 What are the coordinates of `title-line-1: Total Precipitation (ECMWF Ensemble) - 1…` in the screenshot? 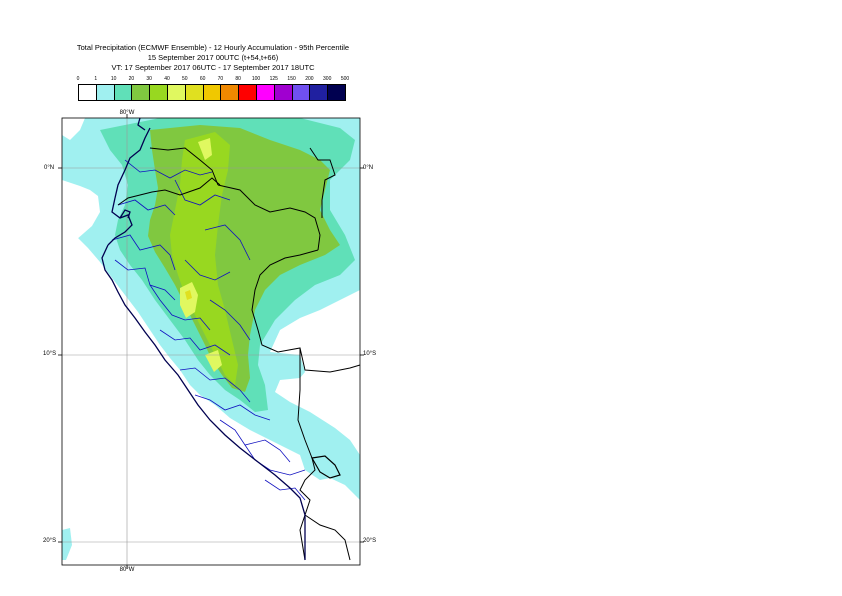 It's located at (213, 47).